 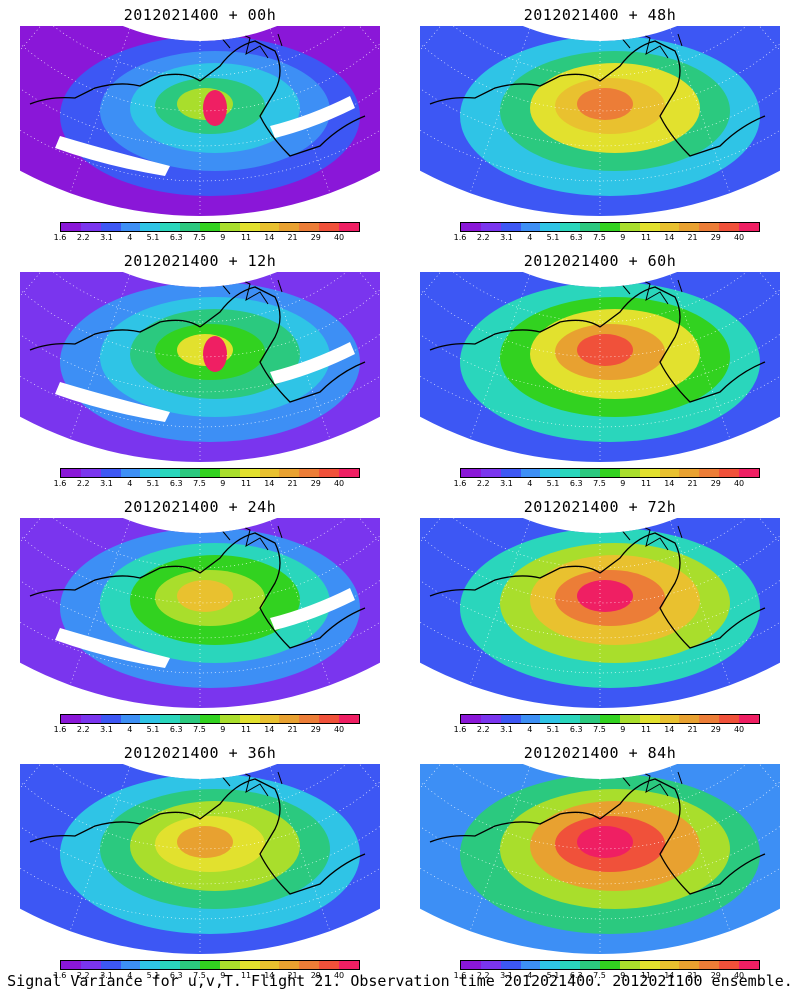 I want to click on variance-contour, so click(x=605, y=104).